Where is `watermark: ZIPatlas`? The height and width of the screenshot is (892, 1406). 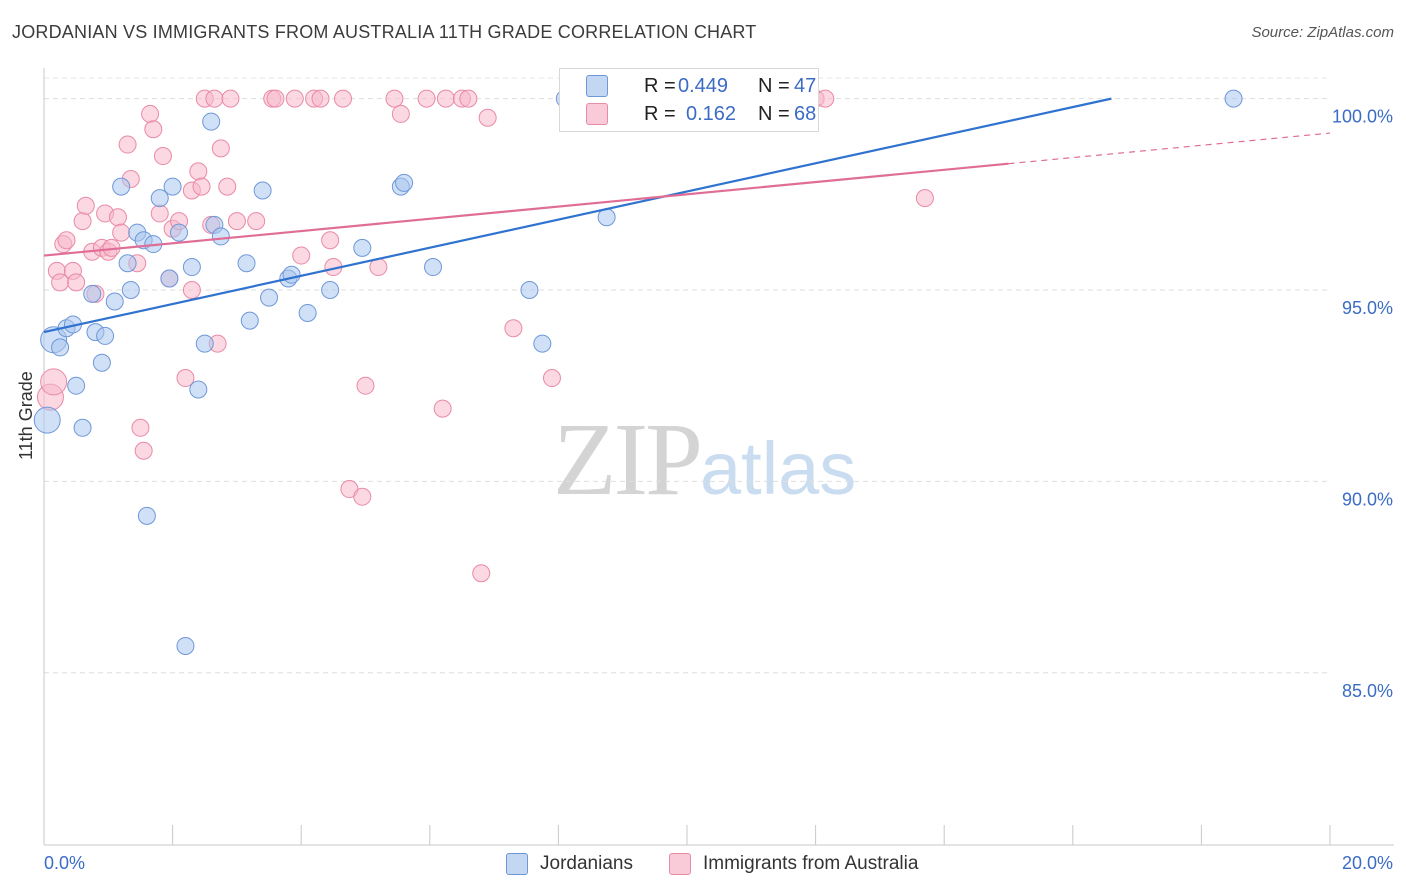 watermark: ZIPatlas is located at coordinates (704, 459).